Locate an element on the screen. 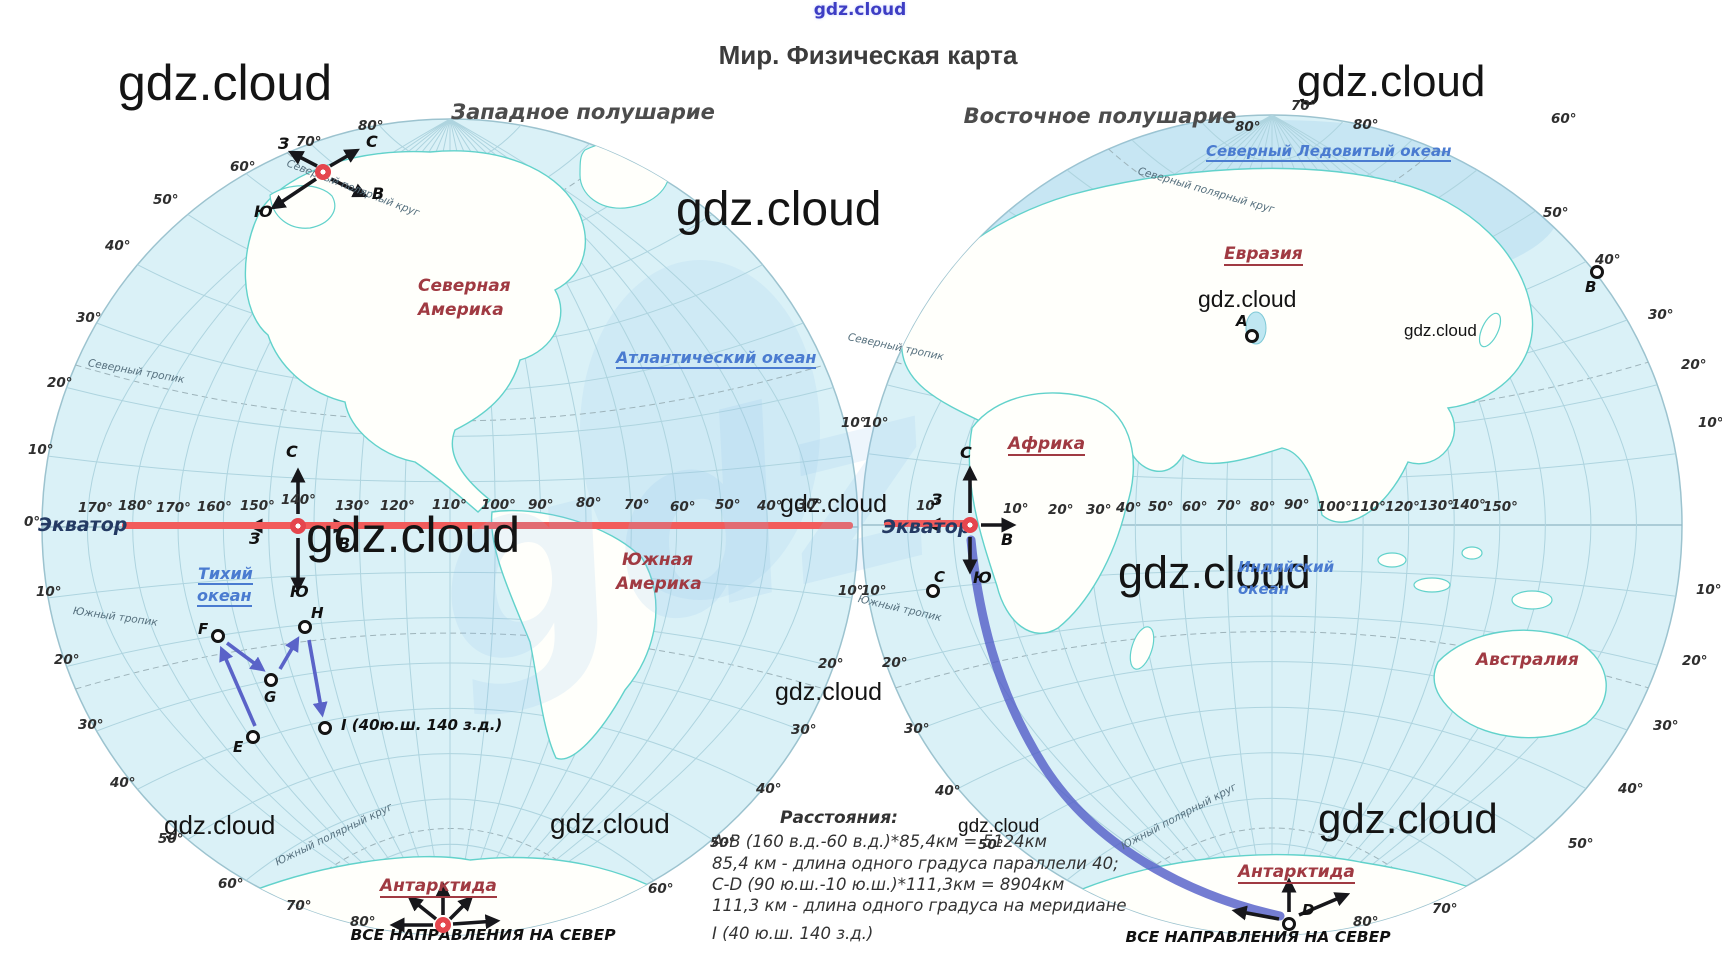  continent-label: Австралия is located at coordinates (1527, 660).